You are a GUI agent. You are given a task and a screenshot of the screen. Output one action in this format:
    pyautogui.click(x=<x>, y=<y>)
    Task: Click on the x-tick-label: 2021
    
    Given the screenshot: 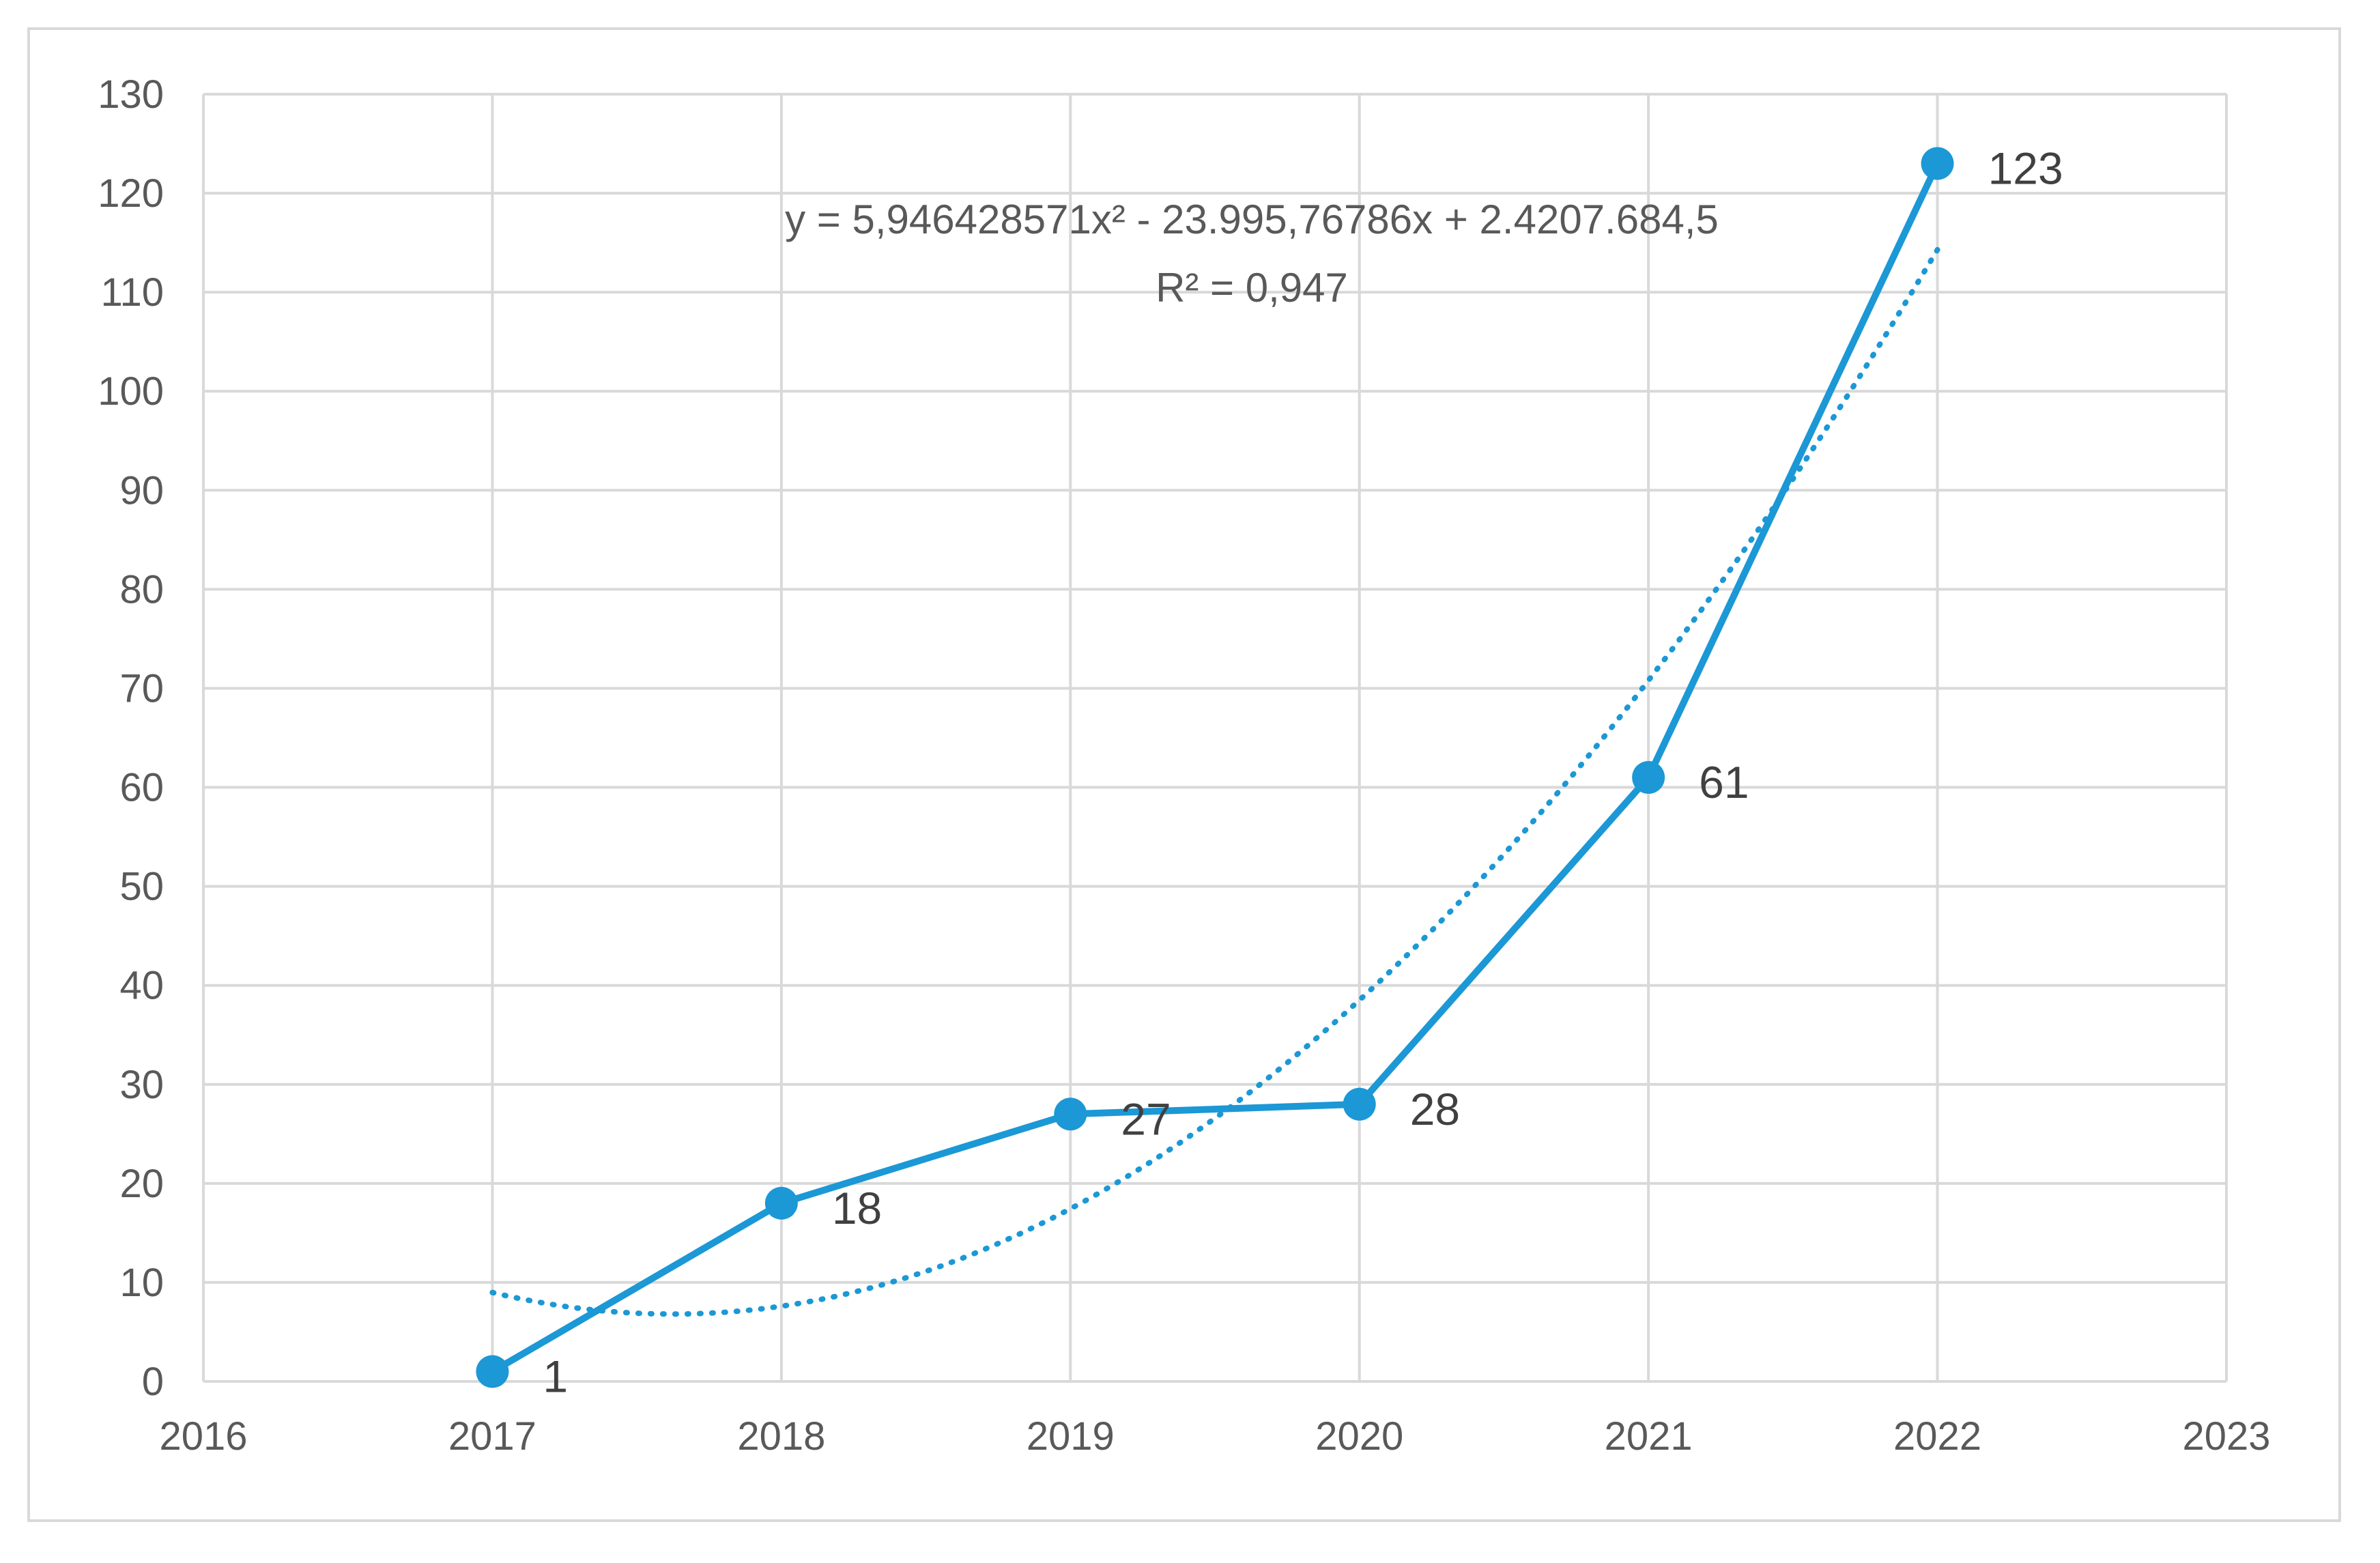 What is the action you would take?
    pyautogui.click(x=1649, y=1436)
    